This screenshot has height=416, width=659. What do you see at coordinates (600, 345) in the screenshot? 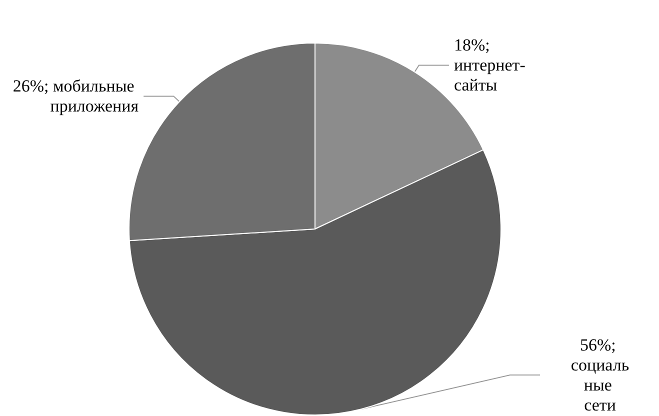
I see `data-label: 56%;` at bounding box center [600, 345].